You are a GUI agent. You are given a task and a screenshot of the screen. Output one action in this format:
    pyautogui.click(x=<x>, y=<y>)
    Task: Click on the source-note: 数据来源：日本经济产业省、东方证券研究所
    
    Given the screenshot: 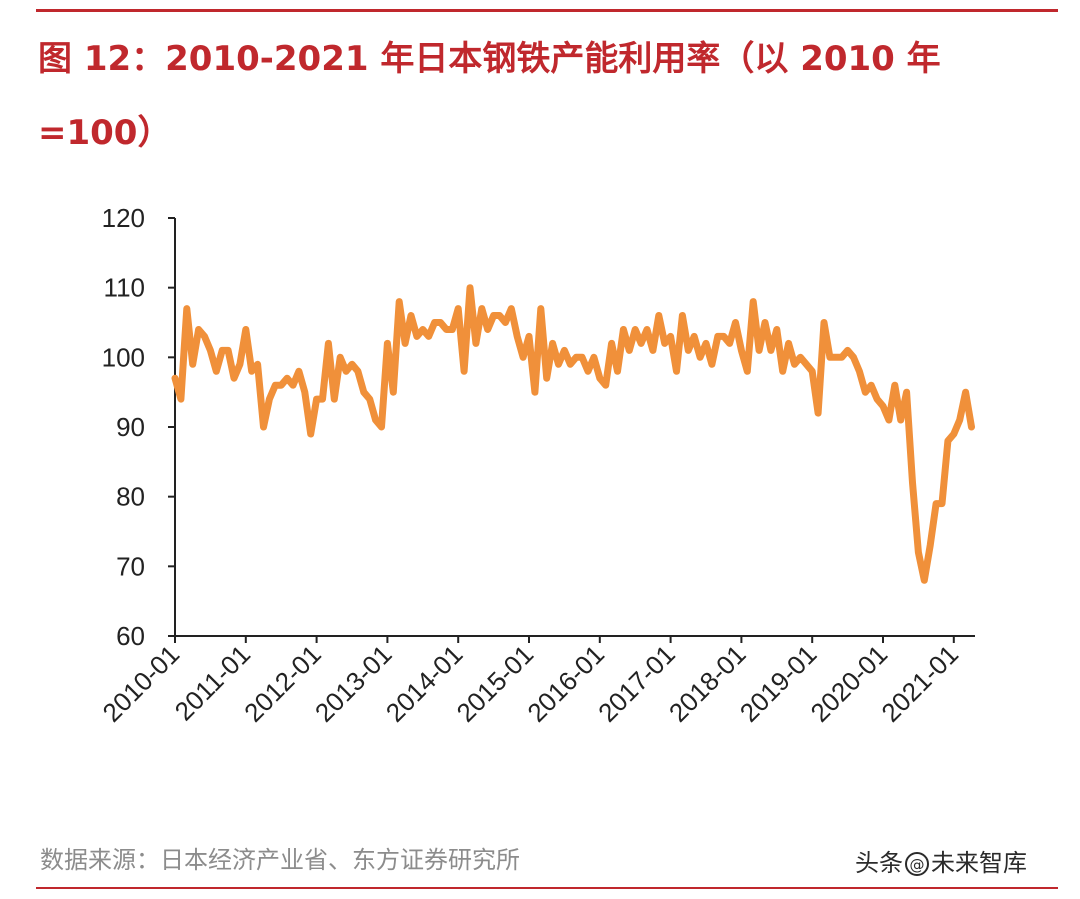 What is the action you would take?
    pyautogui.click(x=280, y=860)
    